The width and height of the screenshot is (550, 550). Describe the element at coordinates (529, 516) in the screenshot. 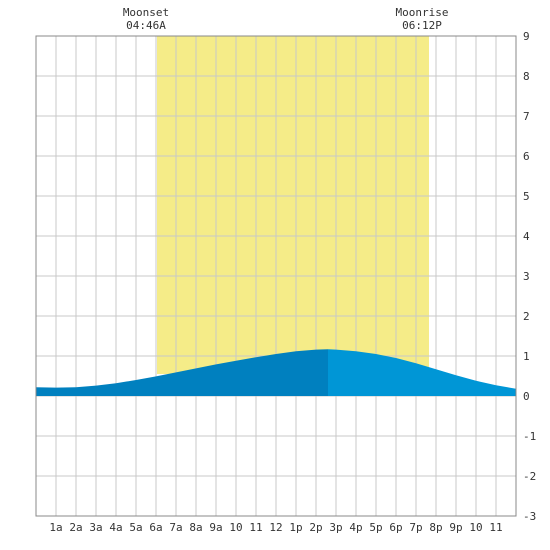

I see `y-tick-label: -3` at that location.